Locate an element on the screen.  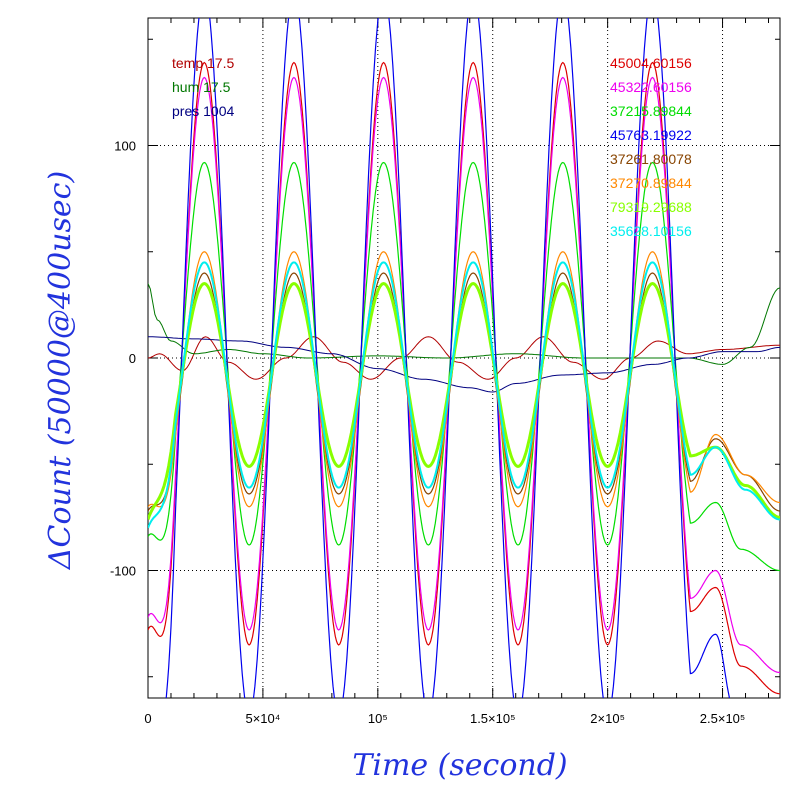
legend-entry: temp 17.5 is located at coordinates (203, 63).